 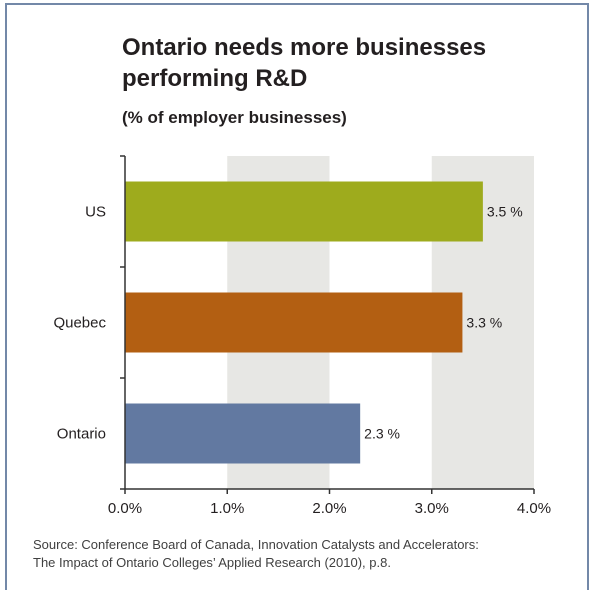 I want to click on bar-ontario, so click(x=243, y=433).